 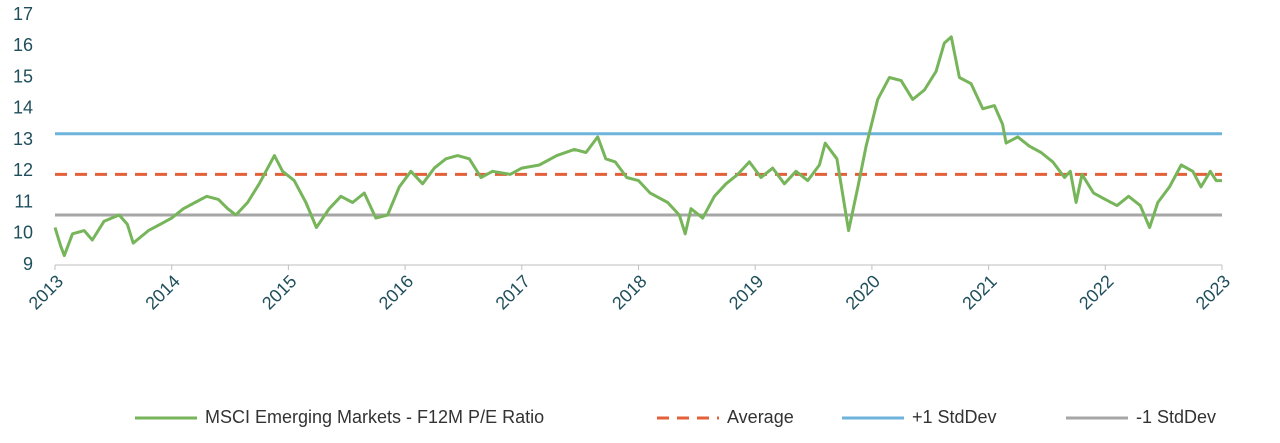 What do you see at coordinates (279, 292) in the screenshot?
I see `x-tick-label: 2015` at bounding box center [279, 292].